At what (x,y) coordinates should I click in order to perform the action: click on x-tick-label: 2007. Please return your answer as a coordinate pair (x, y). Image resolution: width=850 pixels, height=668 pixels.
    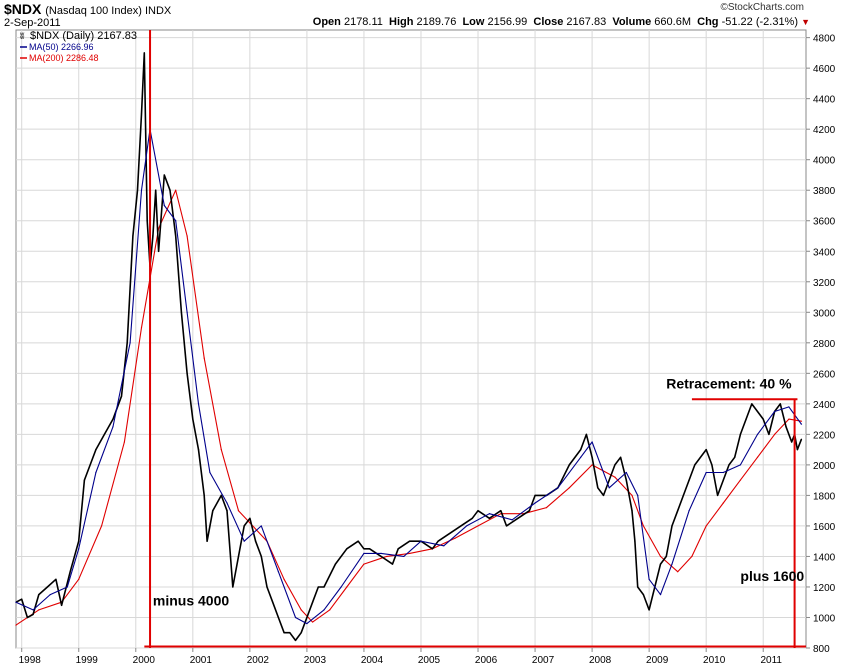
    Looking at the image, I should click on (543, 660).